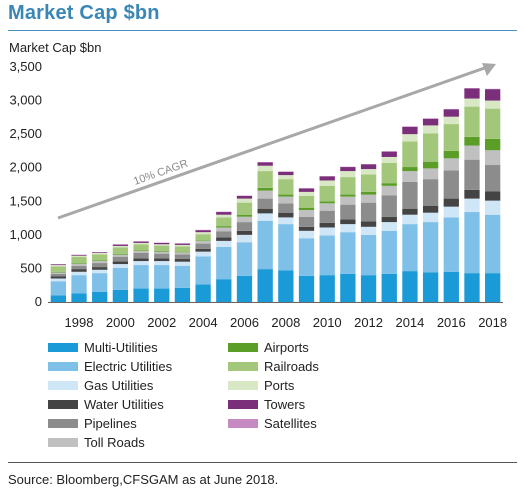 The width and height of the screenshot is (525, 495). Describe the element at coordinates (489, 69) in the screenshot. I see `cagr-arrow-head` at that location.